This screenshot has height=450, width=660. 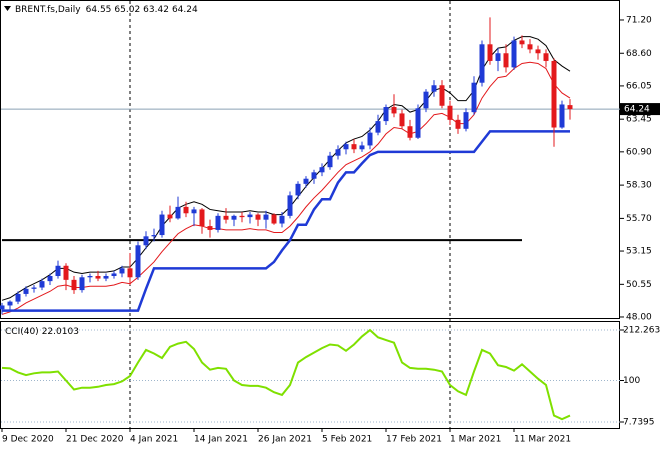 I want to click on indicator-tick-label: 100, so click(x=631, y=381).